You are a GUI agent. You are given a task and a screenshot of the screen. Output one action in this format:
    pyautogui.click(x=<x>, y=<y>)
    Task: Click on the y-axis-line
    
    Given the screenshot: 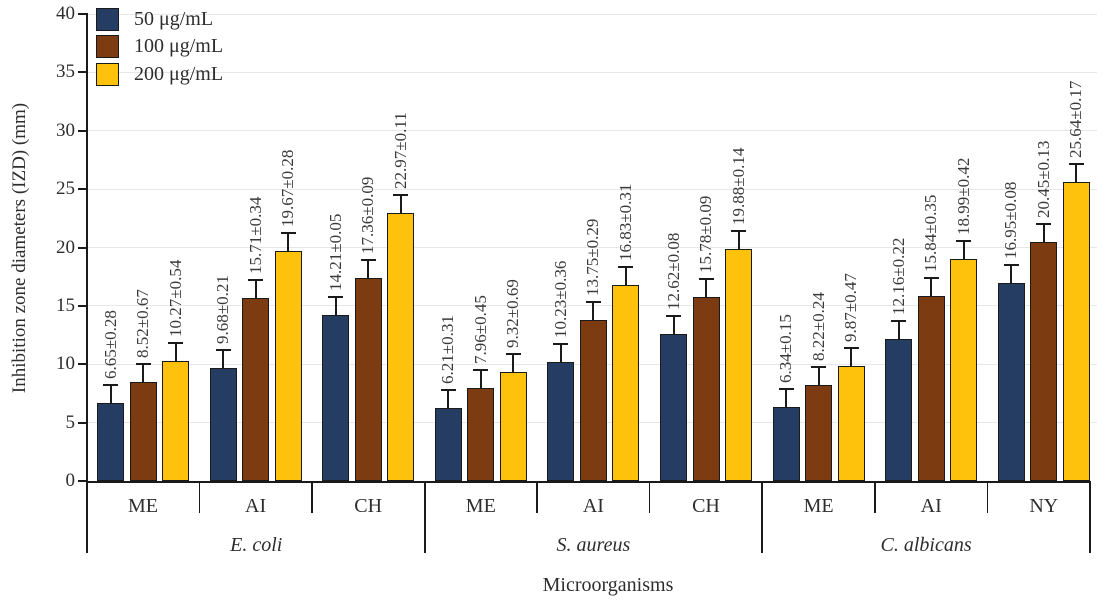 What is the action you would take?
    pyautogui.click(x=87, y=283)
    